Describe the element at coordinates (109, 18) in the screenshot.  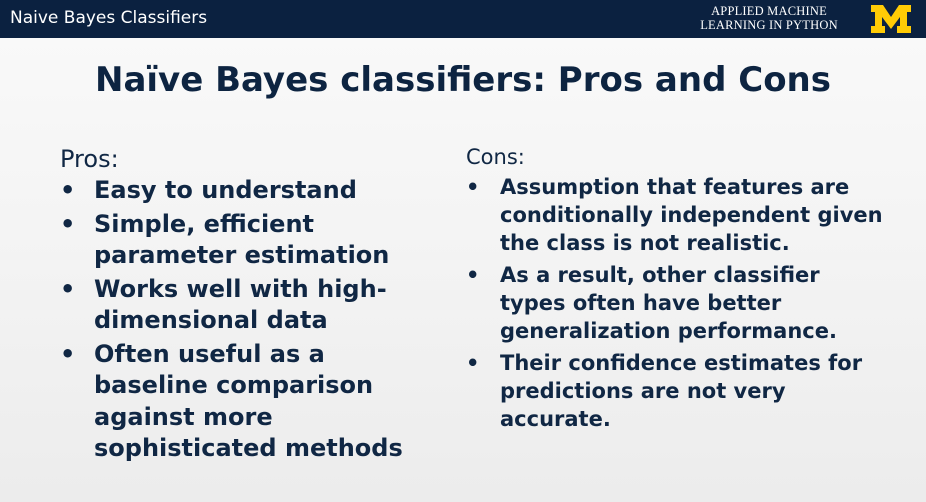
I see `header-title: Naive Bayes Classifiers` at that location.